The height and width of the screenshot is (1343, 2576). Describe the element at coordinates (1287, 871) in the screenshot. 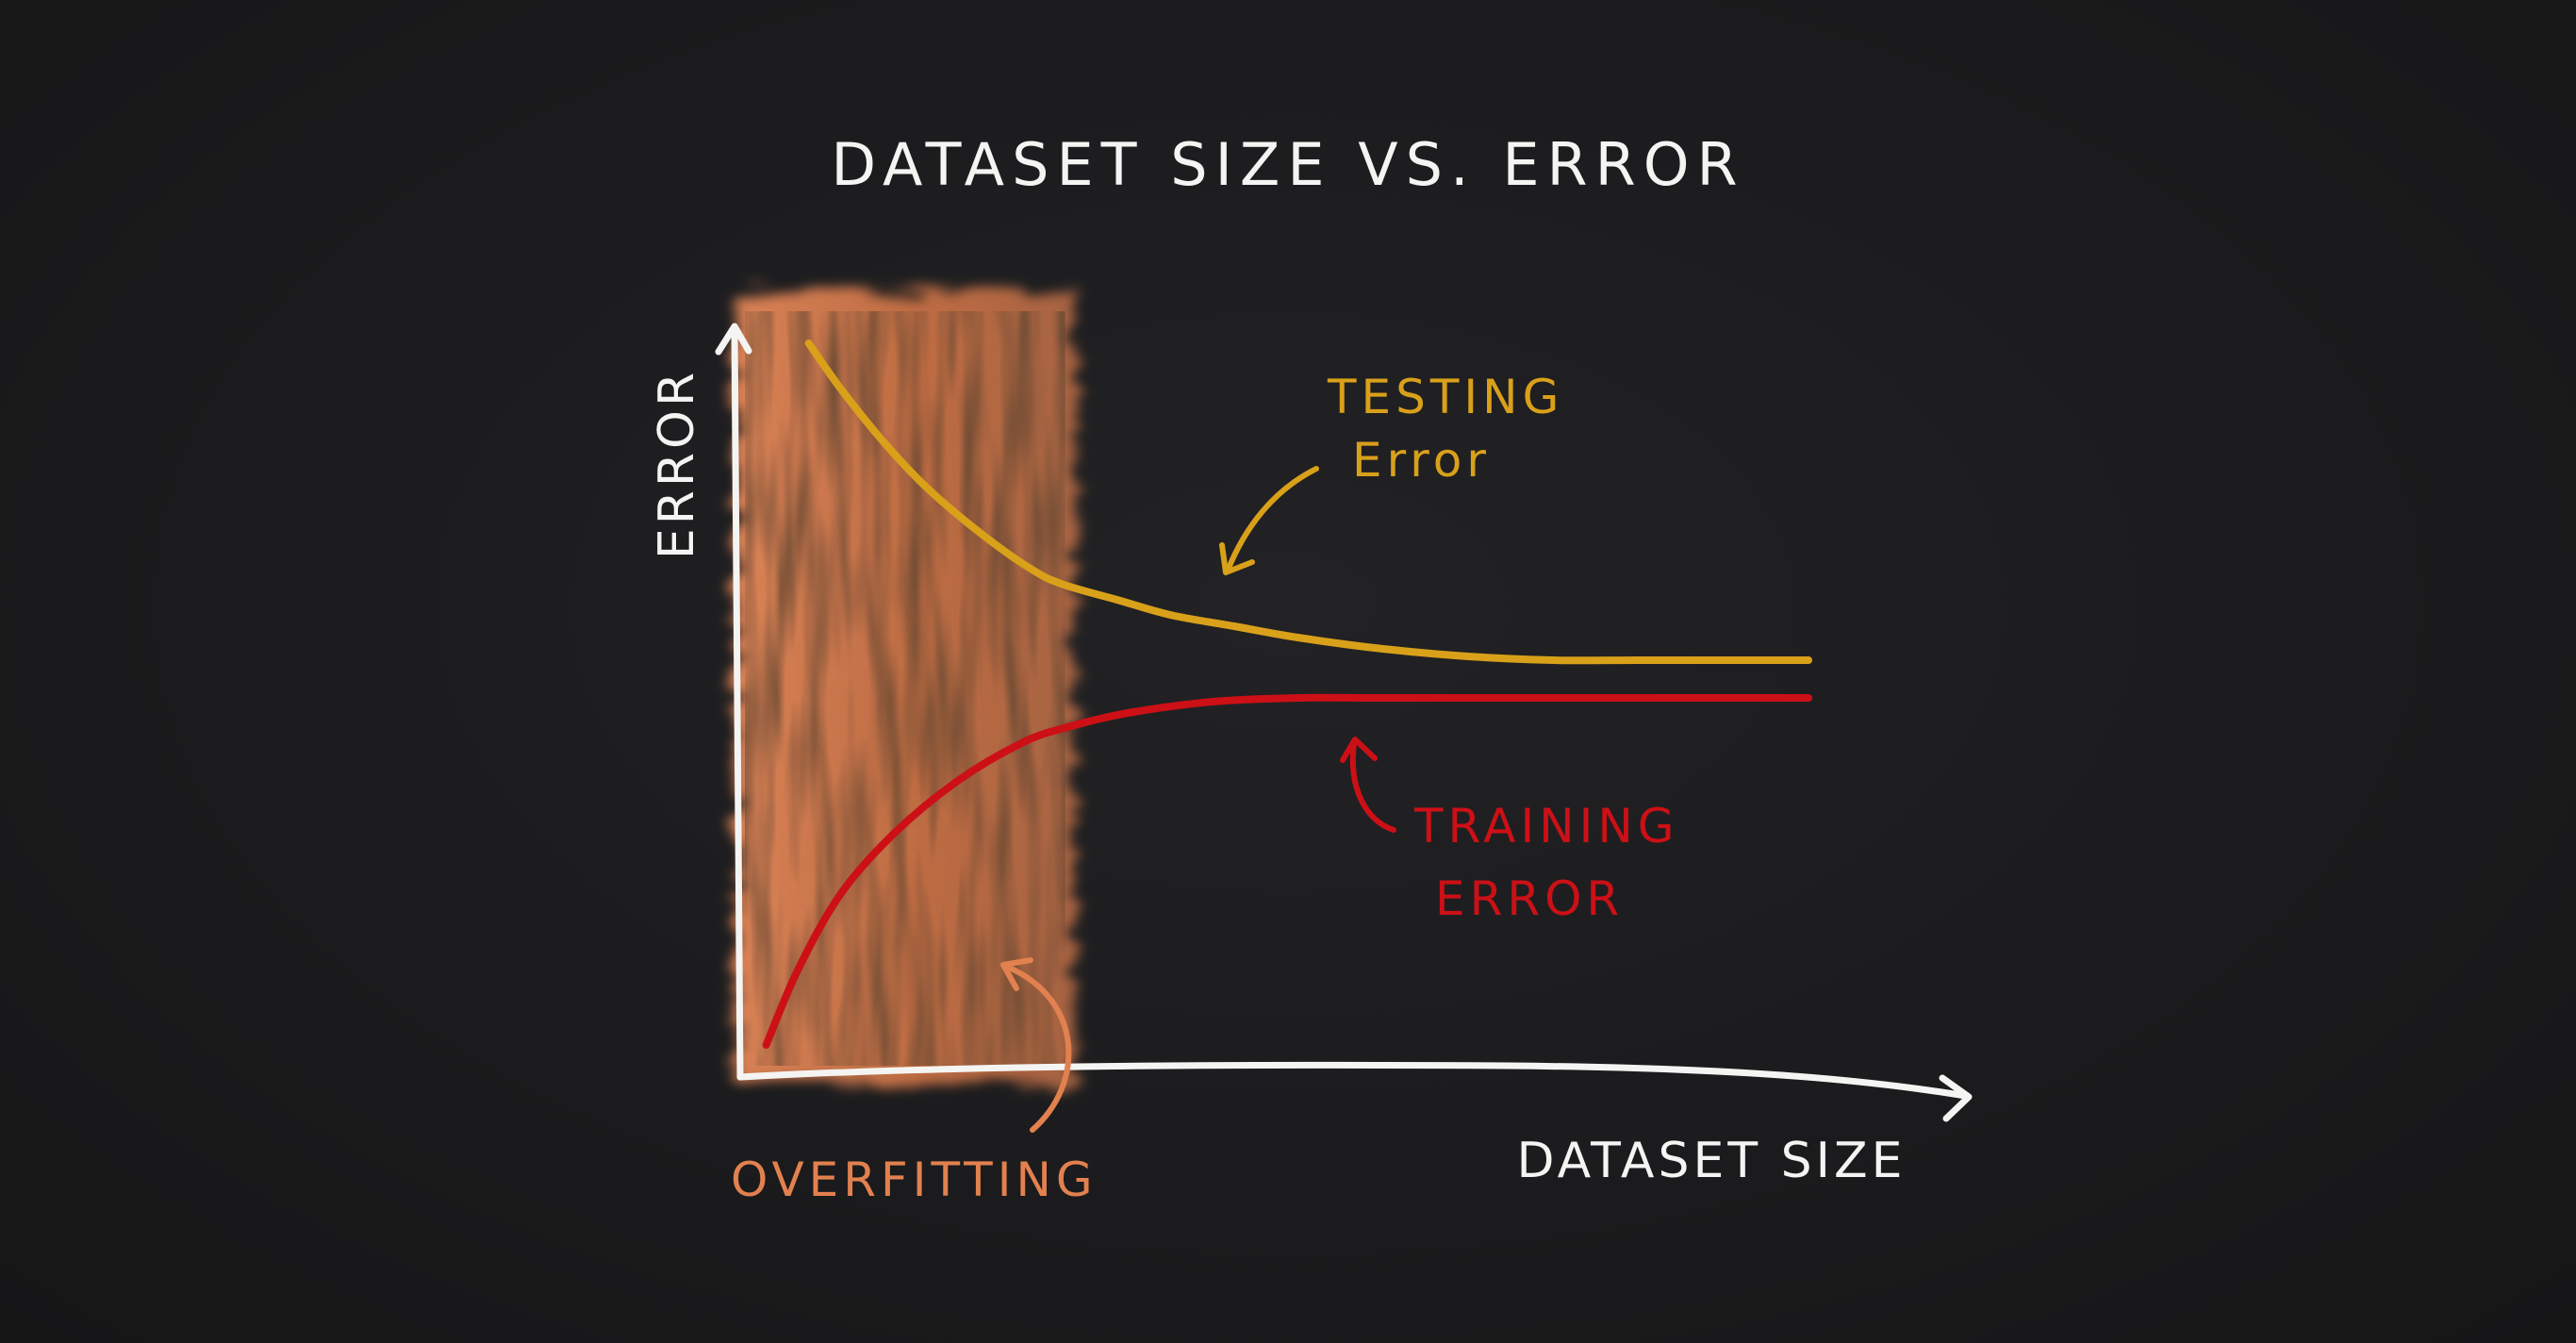

I see `training-error-line` at that location.